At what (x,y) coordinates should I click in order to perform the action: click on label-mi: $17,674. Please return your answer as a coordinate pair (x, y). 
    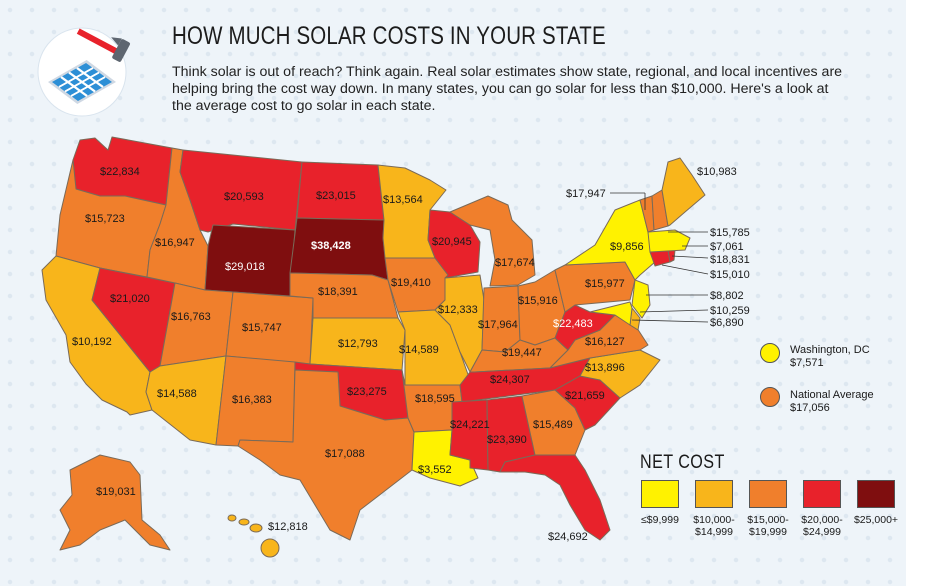
    Looking at the image, I should click on (515, 263).